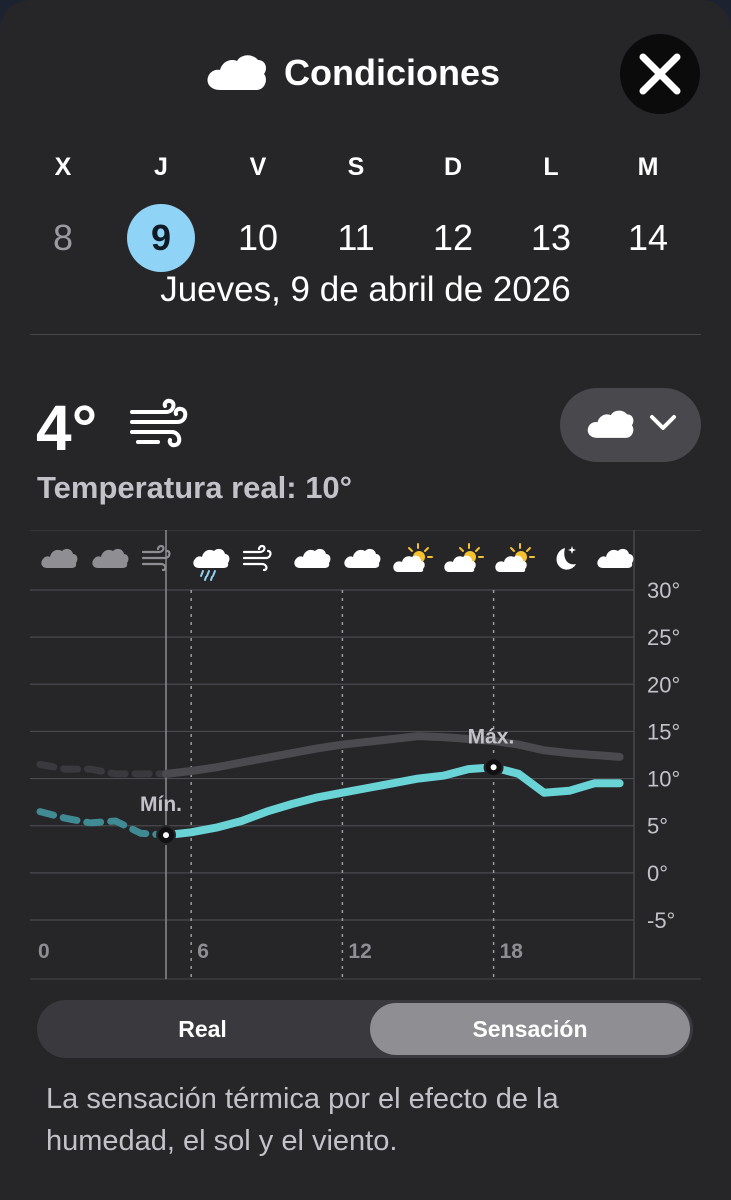  What do you see at coordinates (453, 237) in the screenshot?
I see `day-number: 12` at bounding box center [453, 237].